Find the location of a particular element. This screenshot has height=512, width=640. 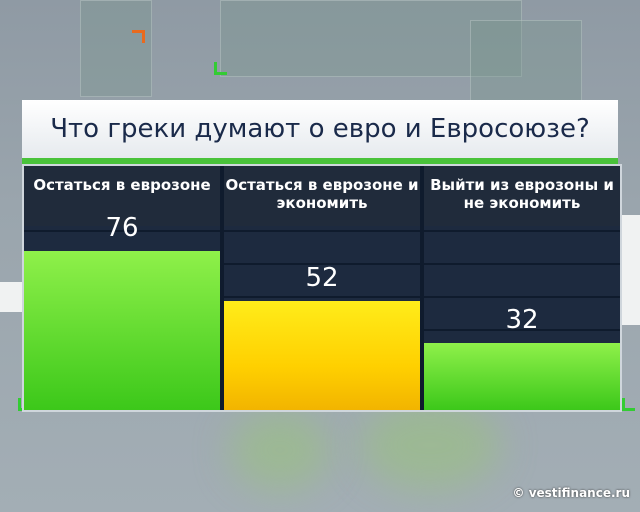

chart-column: Остаться в еврозоне 76 is located at coordinates (122, 288).